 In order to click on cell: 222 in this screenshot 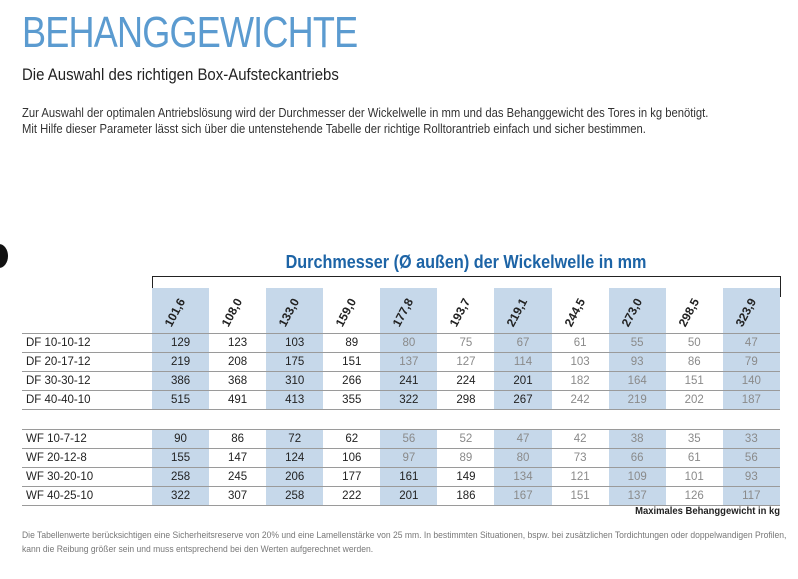, I will do `click(352, 496)`.